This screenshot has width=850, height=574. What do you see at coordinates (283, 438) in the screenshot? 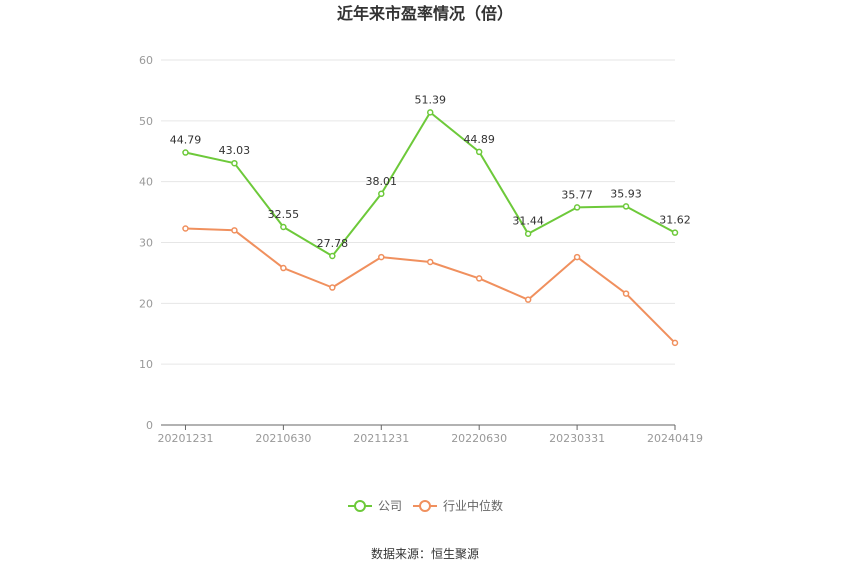
I see `x-tick-label-20210630: 20210630` at bounding box center [283, 438].